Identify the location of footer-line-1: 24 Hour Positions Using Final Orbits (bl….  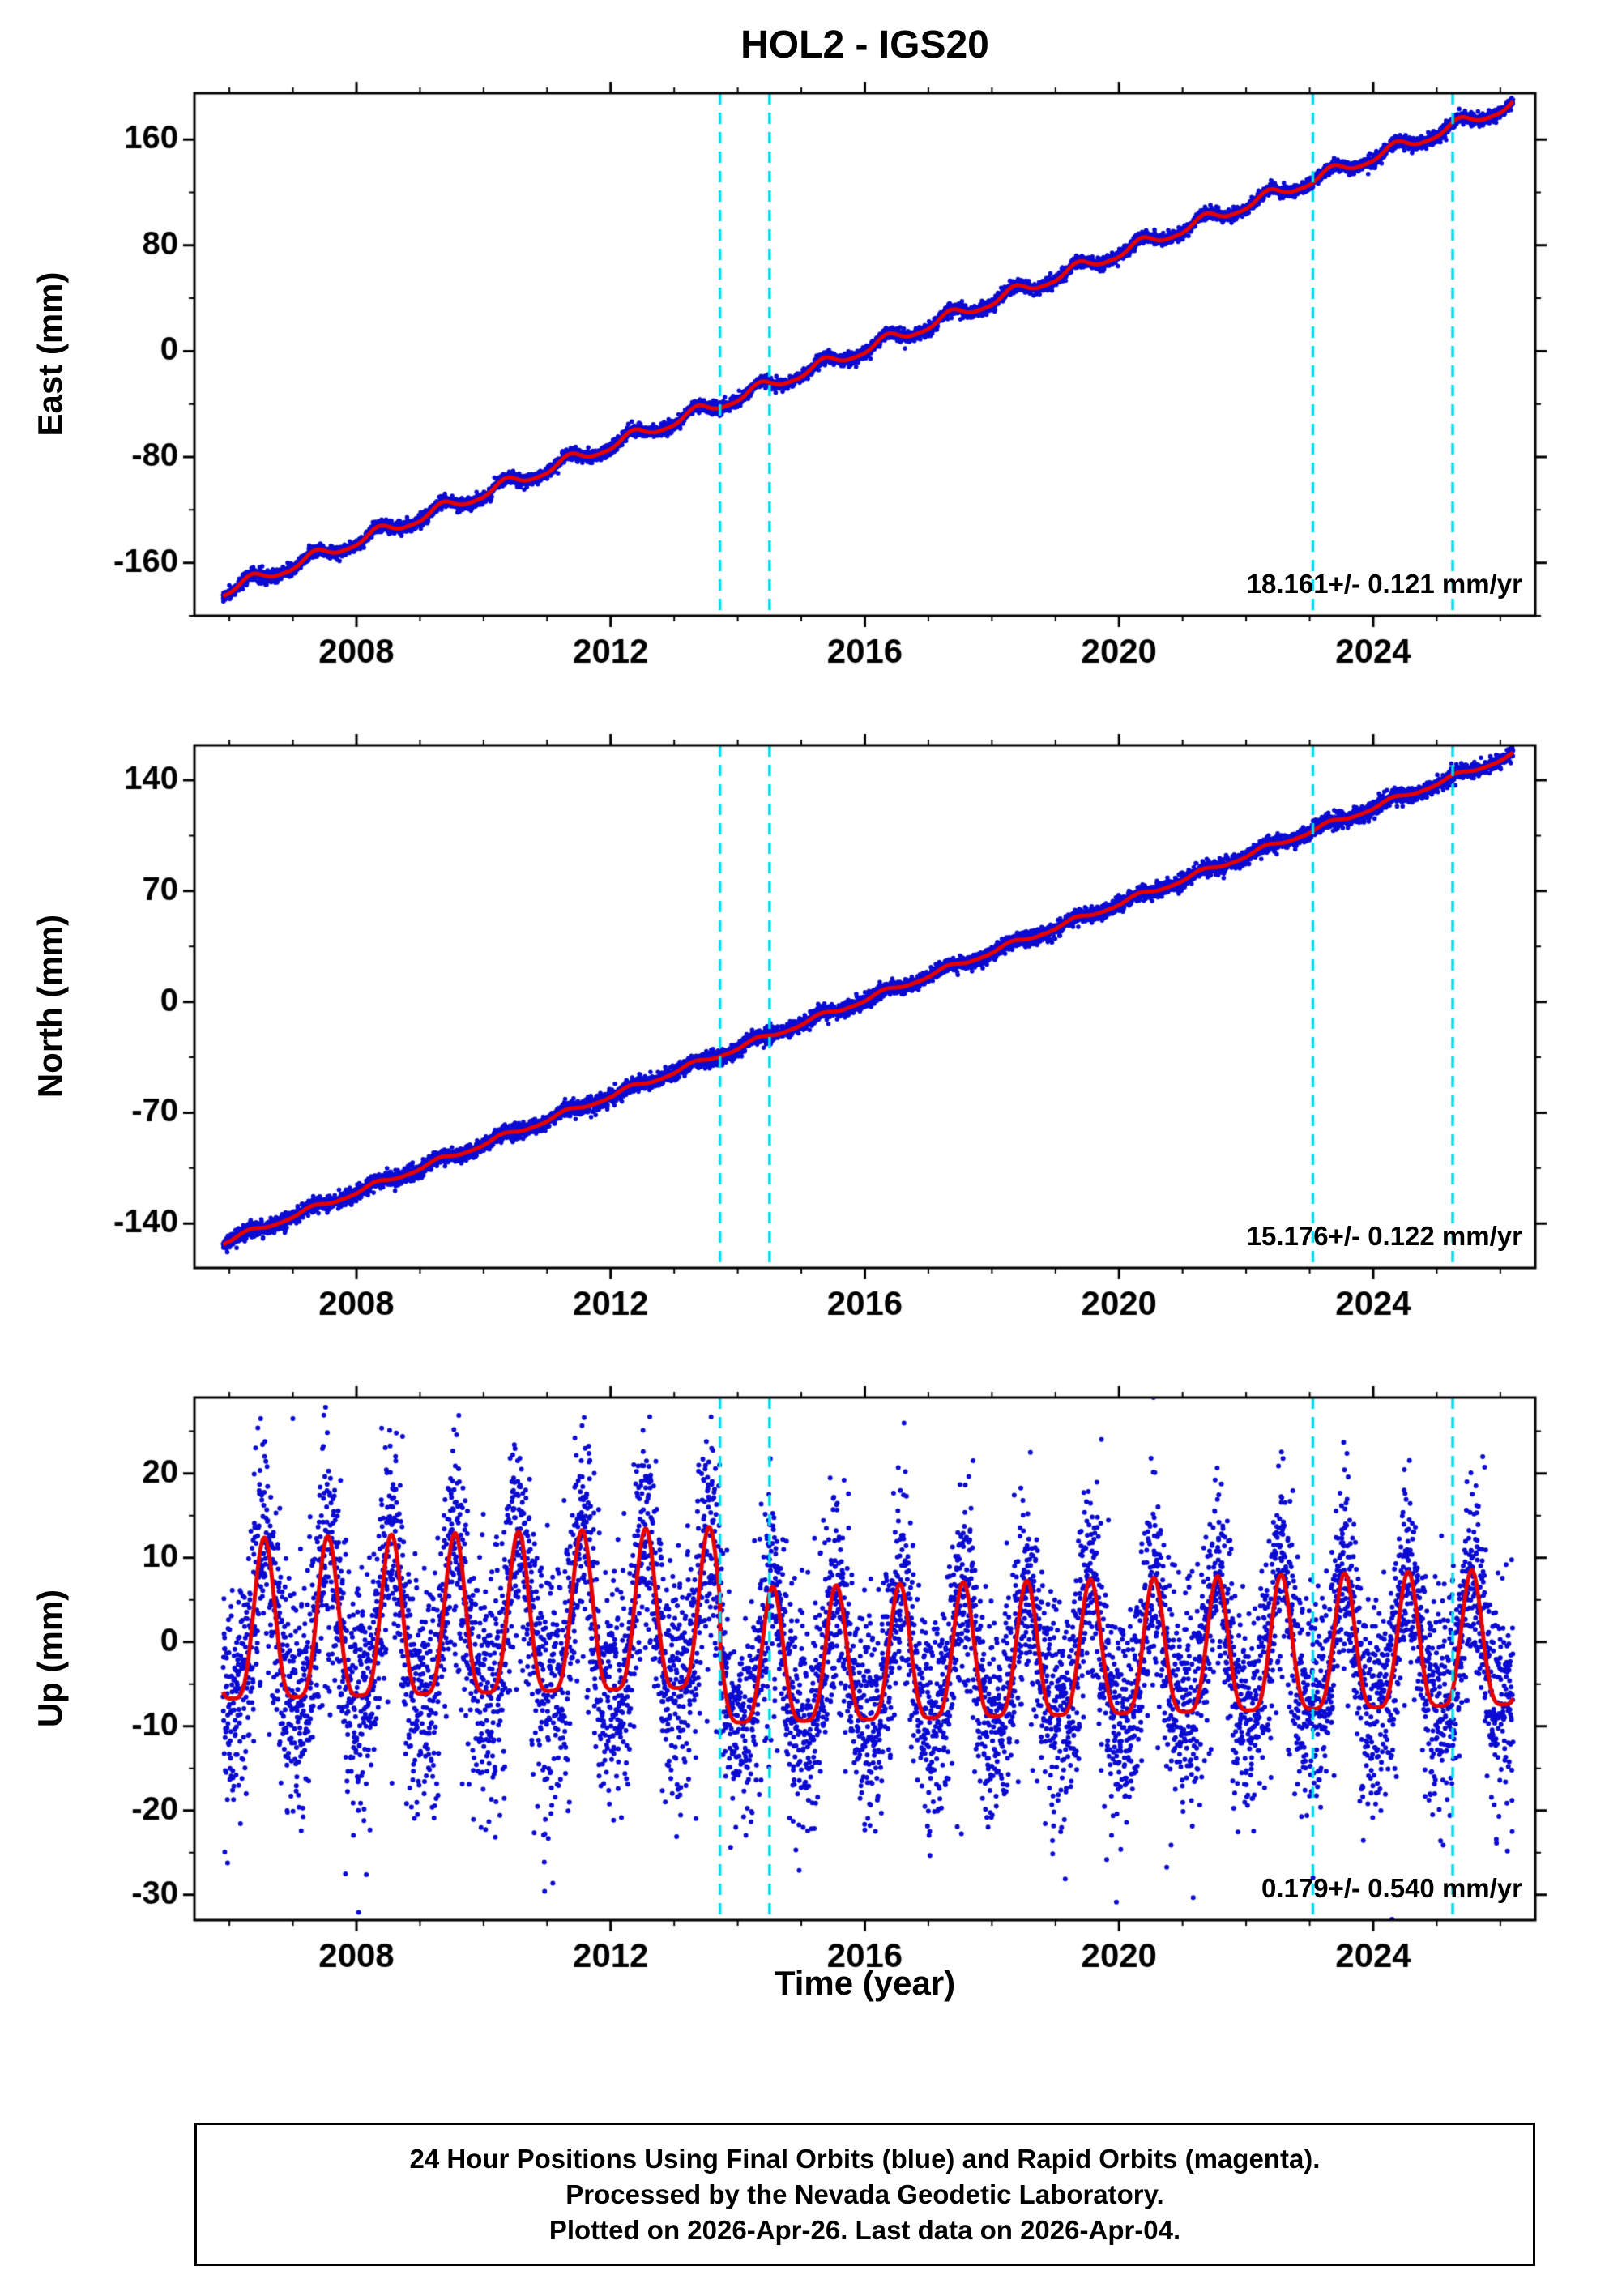
(865, 2159).